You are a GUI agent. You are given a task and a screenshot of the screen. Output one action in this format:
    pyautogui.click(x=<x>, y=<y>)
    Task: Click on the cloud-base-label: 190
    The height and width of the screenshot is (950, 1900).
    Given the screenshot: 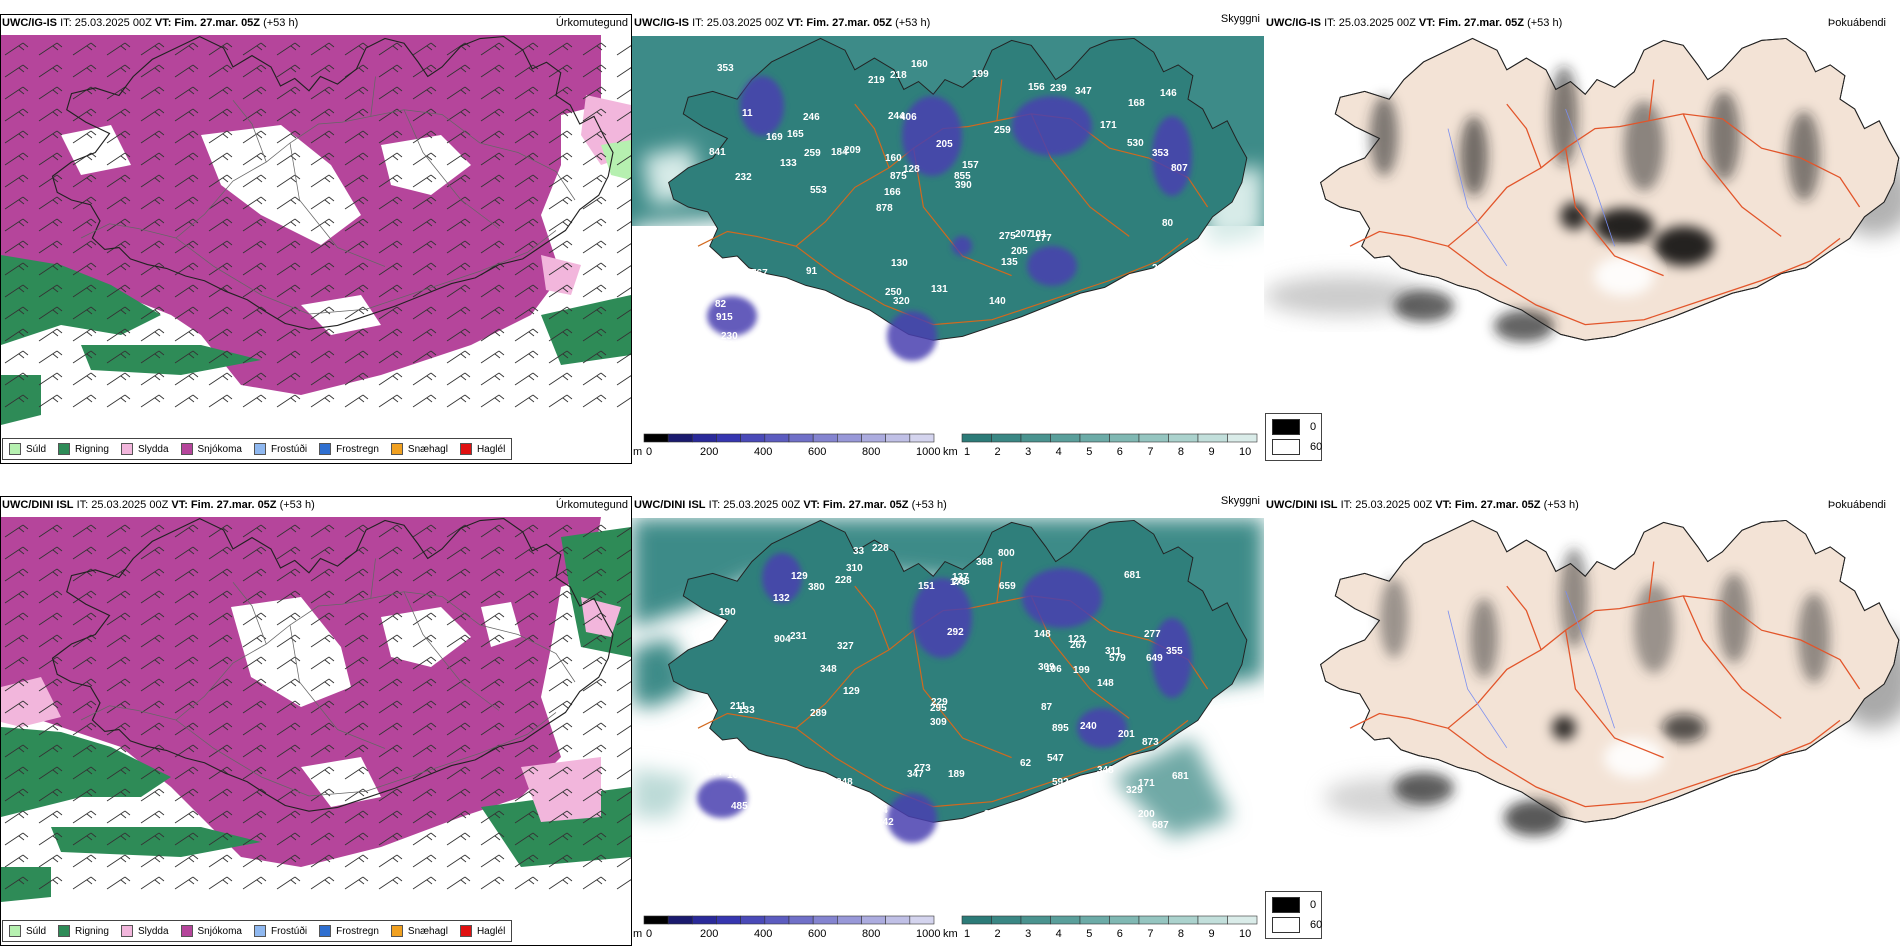 What is the action you would take?
    pyautogui.click(x=727, y=612)
    